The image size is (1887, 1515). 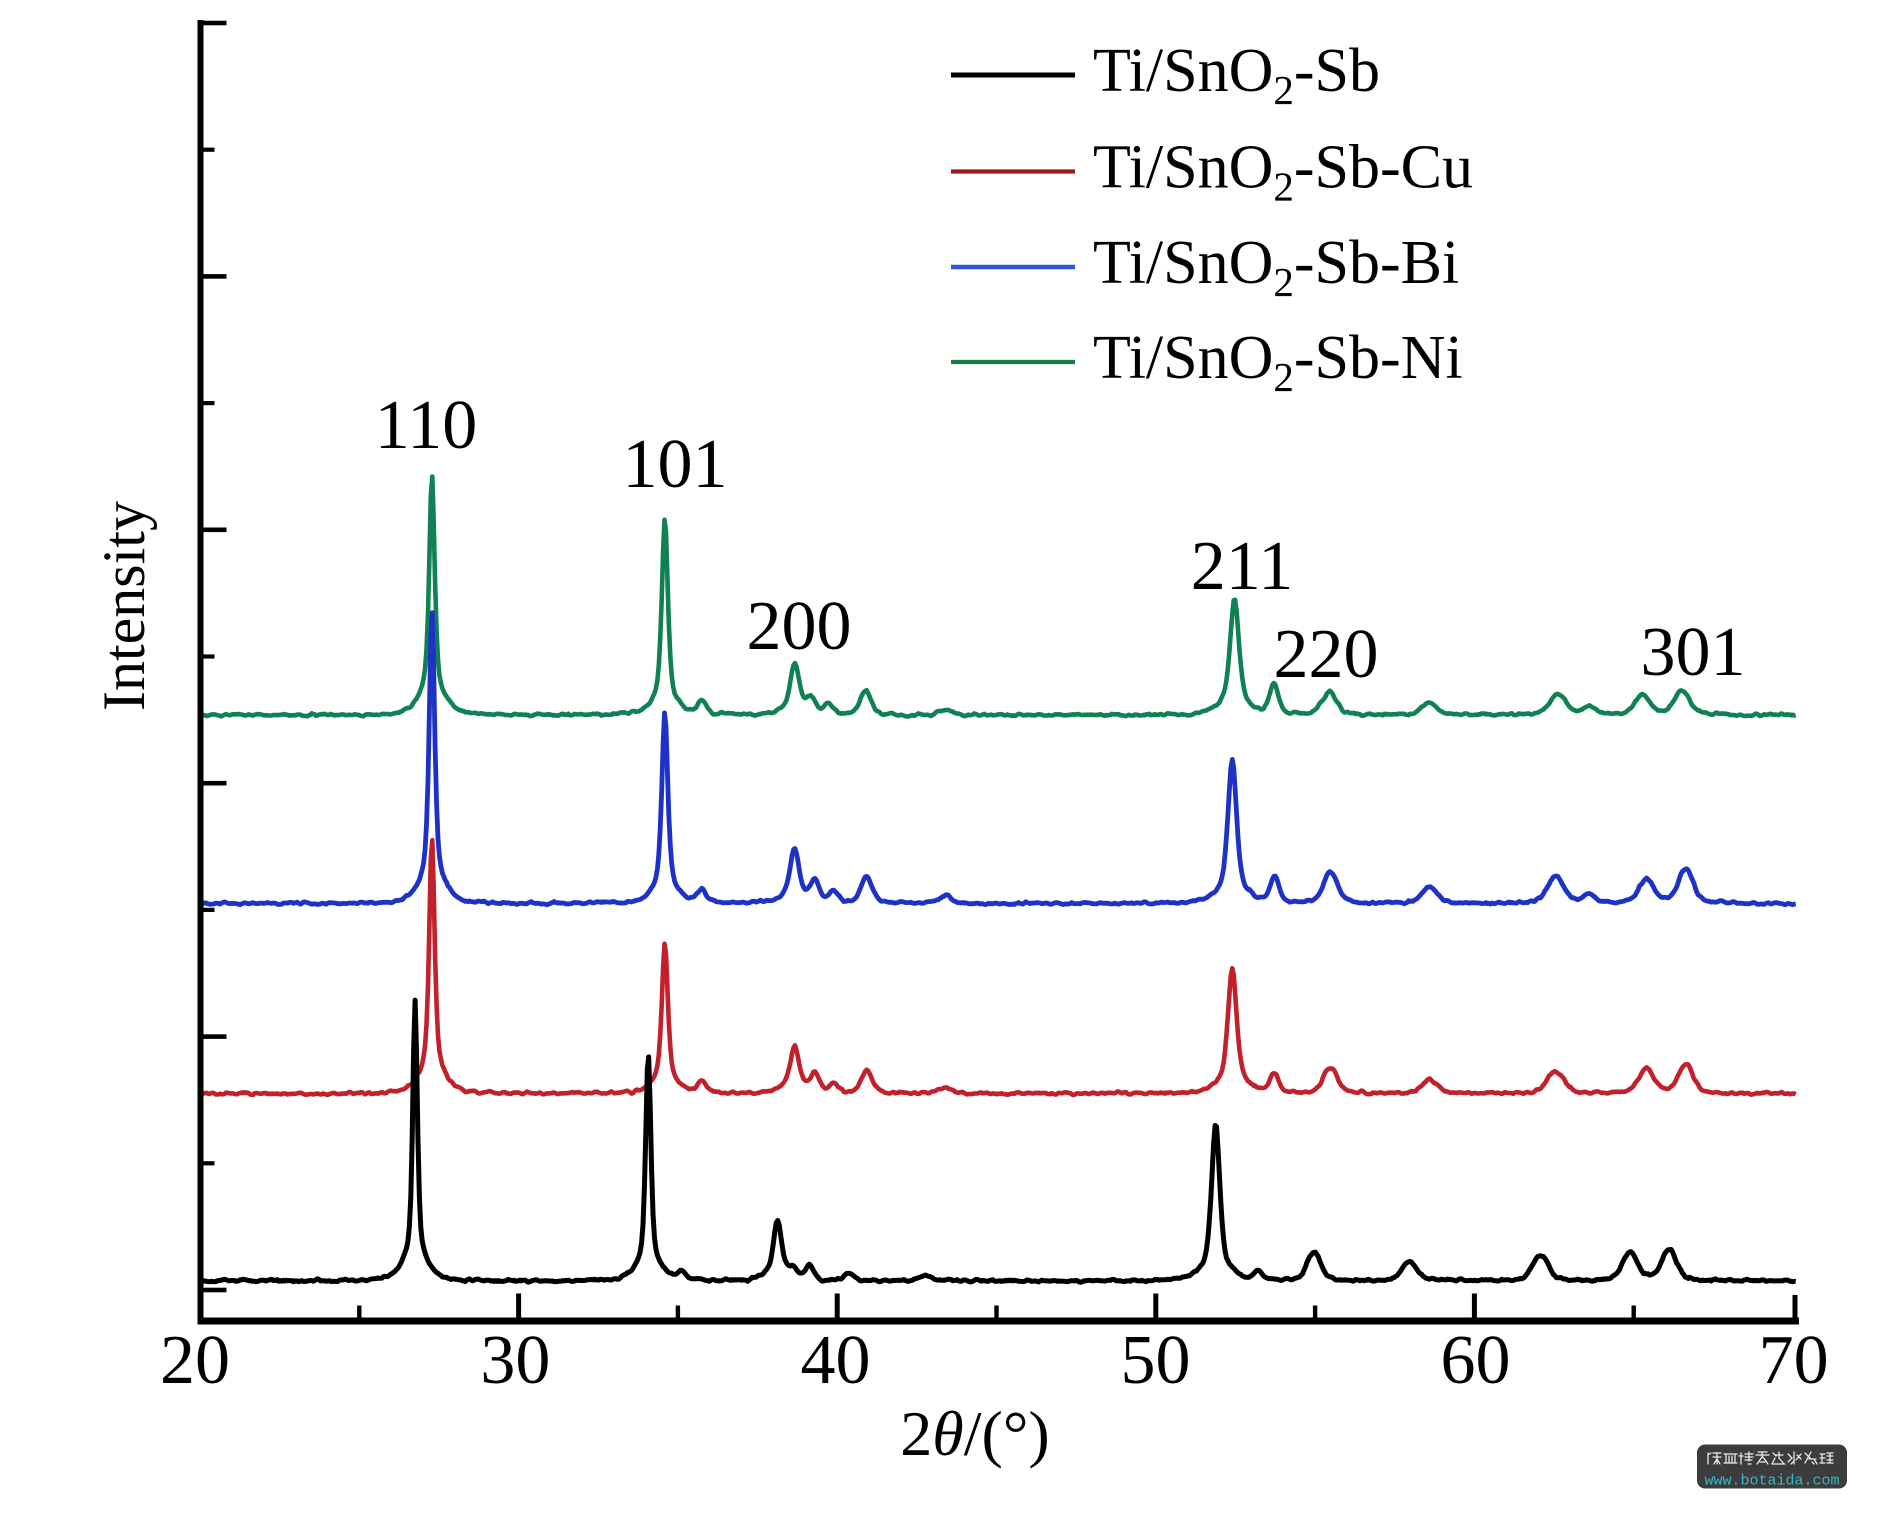 What do you see at coordinates (195, 1360) in the screenshot?
I see `svg-text: 20` at bounding box center [195, 1360].